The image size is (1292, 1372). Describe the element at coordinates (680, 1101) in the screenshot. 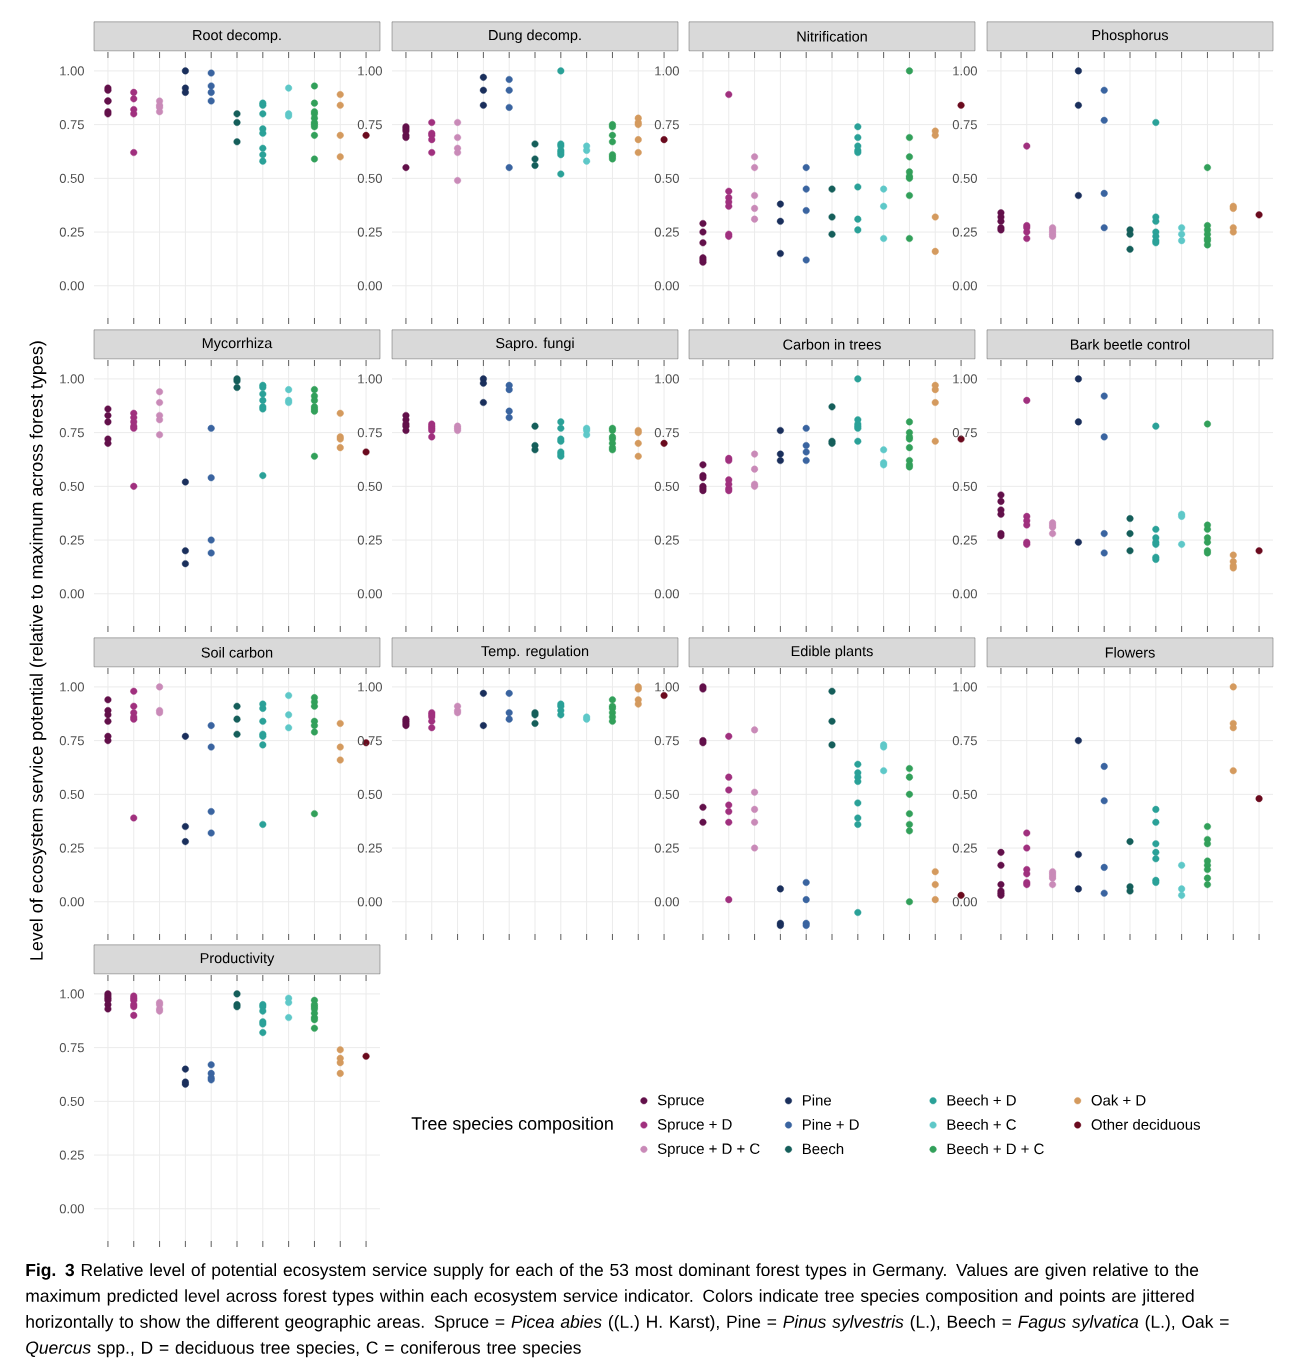

I see `legend-label: Spruce` at that location.